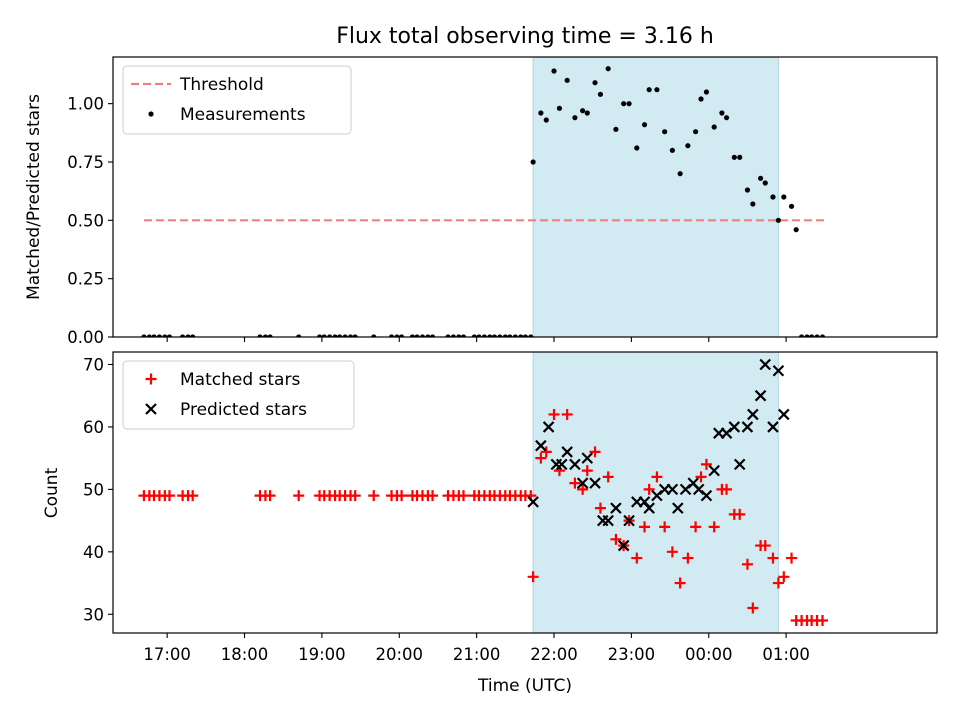 Image resolution: width=960 pixels, height=720 pixels. Describe the element at coordinates (93, 364) in the screenshot. I see `count-y-tick-label: 70` at that location.